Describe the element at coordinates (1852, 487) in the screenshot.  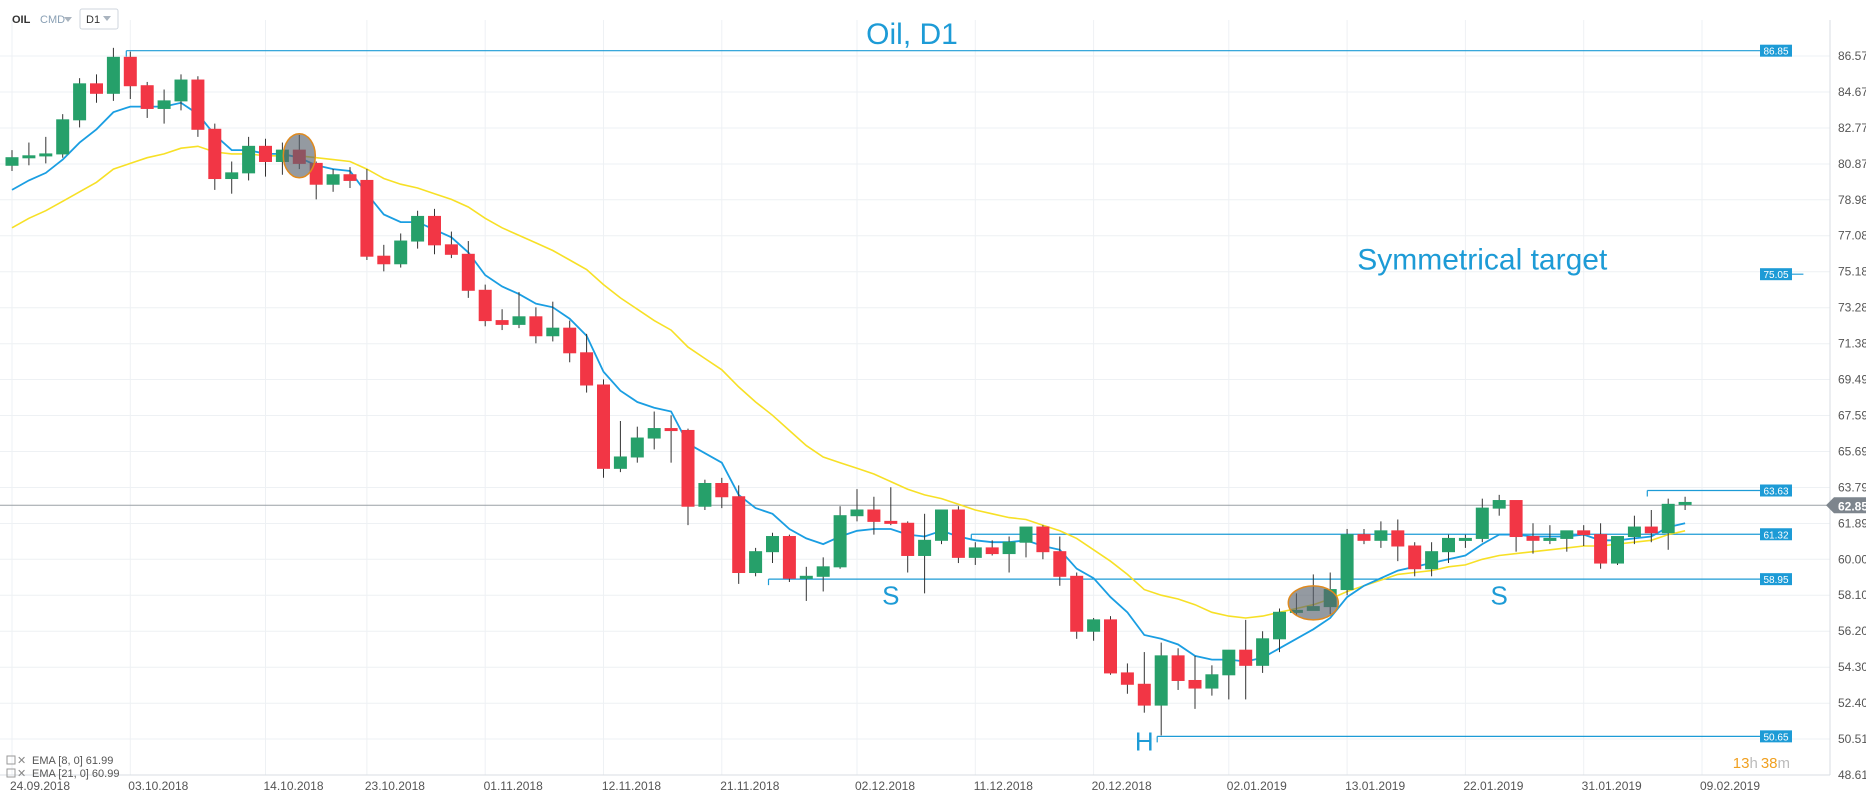
I see `y-tick-label: 63.79` at that location.